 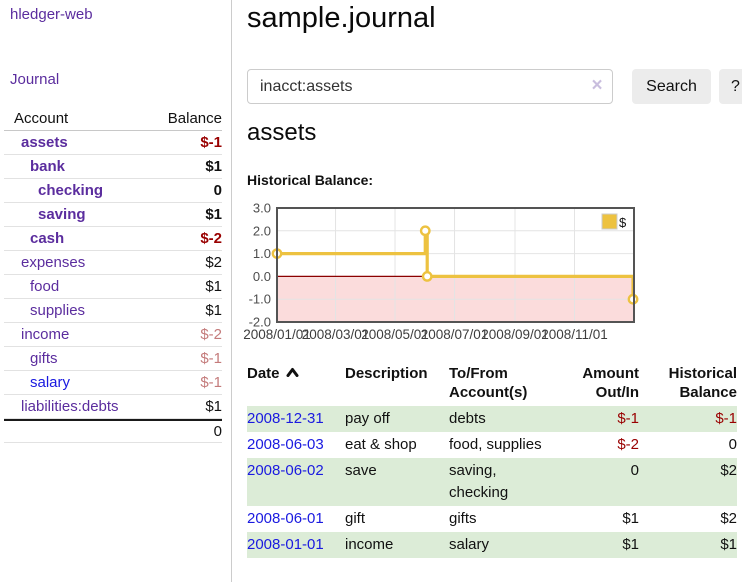 I want to click on search-button: Search, so click(x=671, y=86).